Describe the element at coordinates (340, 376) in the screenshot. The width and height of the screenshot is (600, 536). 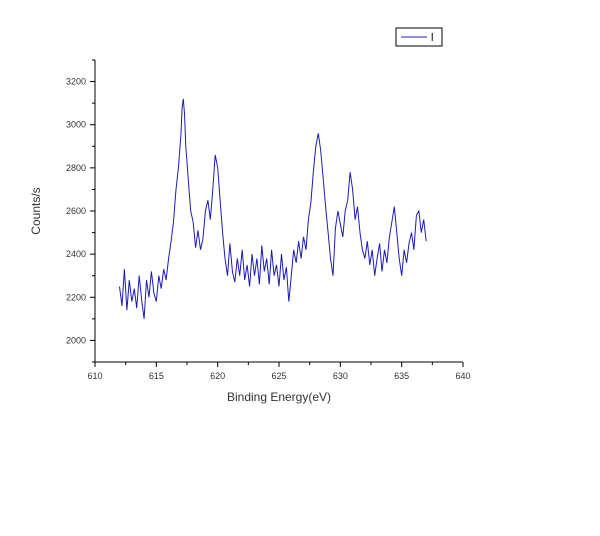
I see `x-tick-label: 630` at that location.